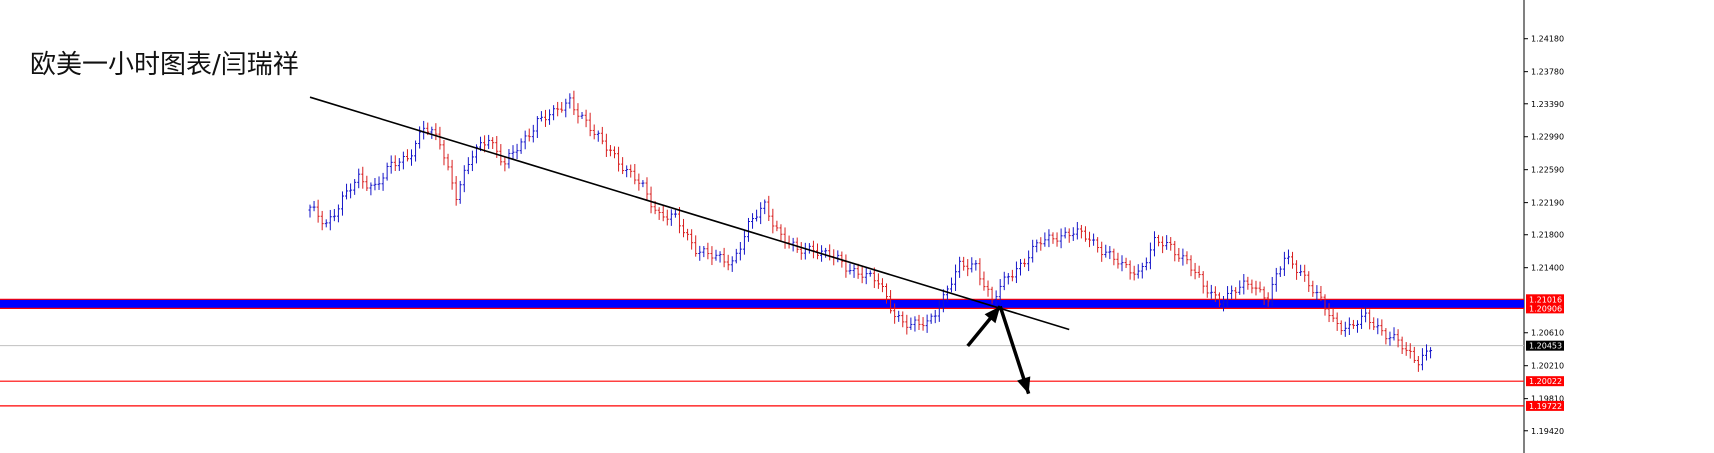 The image size is (1714, 453). What do you see at coordinates (1547, 399) in the screenshot?
I see `tick-label: 1.19810` at bounding box center [1547, 399].